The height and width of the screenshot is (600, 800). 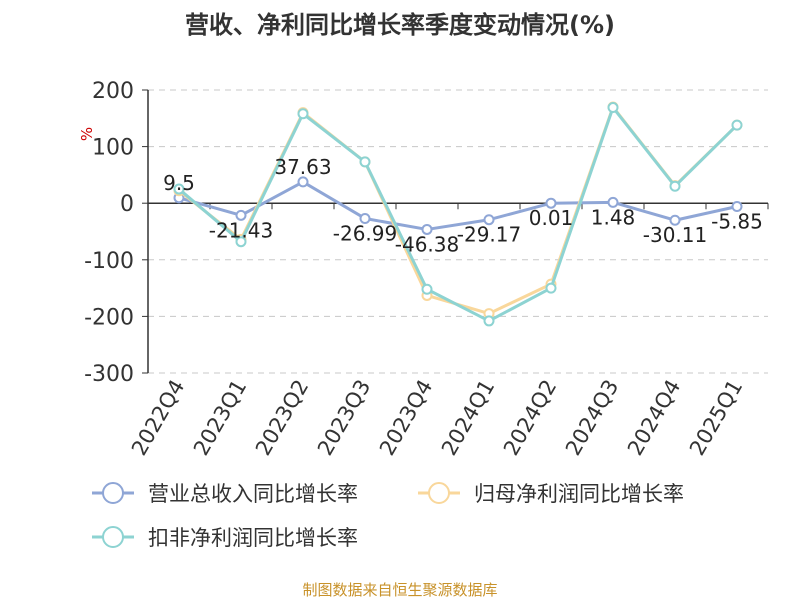 What do you see at coordinates (109, 374) in the screenshot?
I see `y-tick-label: -300` at bounding box center [109, 374].